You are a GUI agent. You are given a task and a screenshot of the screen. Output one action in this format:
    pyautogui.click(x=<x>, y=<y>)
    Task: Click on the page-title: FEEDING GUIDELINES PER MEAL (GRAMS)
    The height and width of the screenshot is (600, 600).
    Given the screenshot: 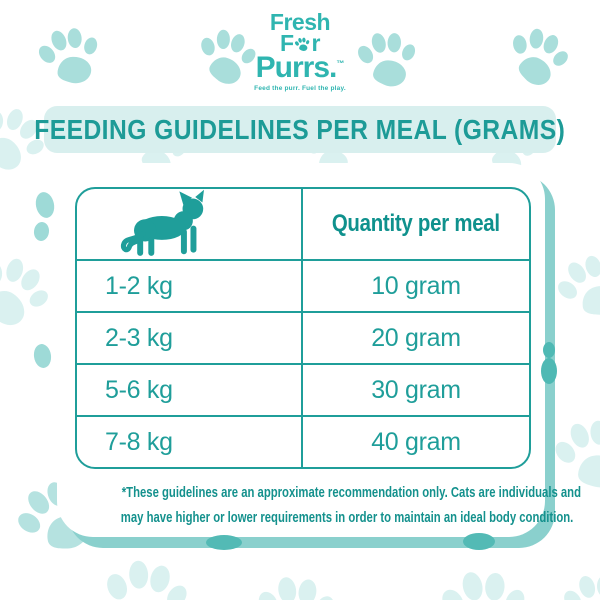 What is the action you would take?
    pyautogui.click(x=300, y=129)
    